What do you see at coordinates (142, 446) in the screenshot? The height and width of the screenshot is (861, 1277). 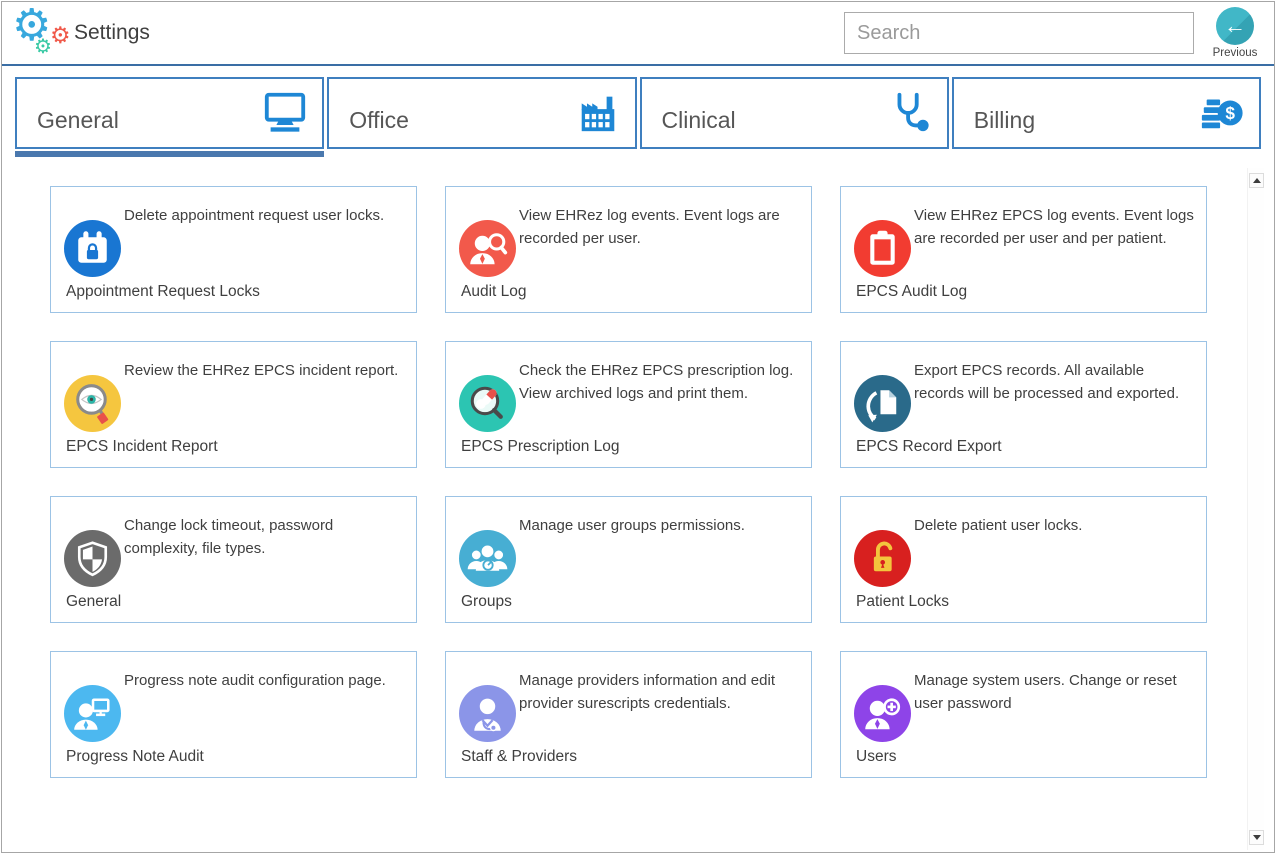 I see `card-title: EPCS Incident Report` at bounding box center [142, 446].